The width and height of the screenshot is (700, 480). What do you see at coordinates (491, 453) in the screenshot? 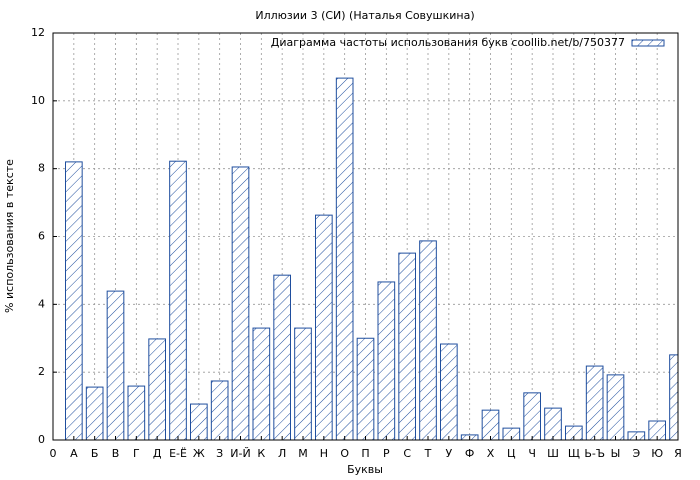
I see `x-tick-label: Х` at bounding box center [491, 453].